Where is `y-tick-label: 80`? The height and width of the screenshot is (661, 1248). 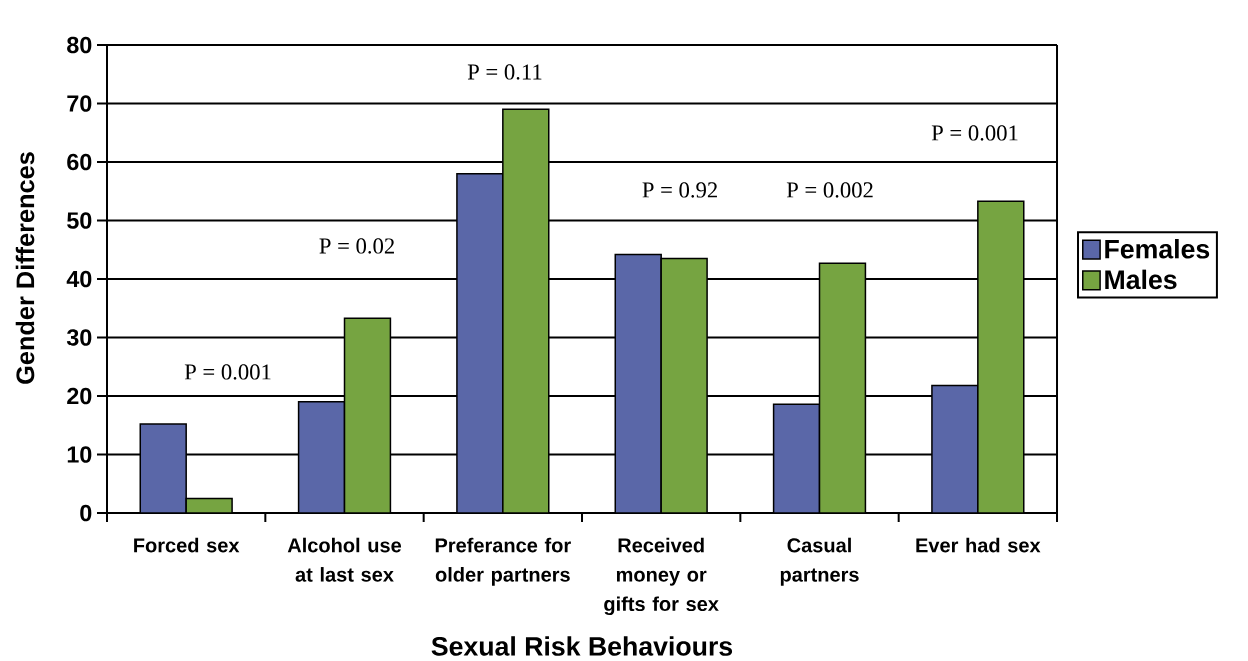 y-tick-label: 80 is located at coordinates (79, 45).